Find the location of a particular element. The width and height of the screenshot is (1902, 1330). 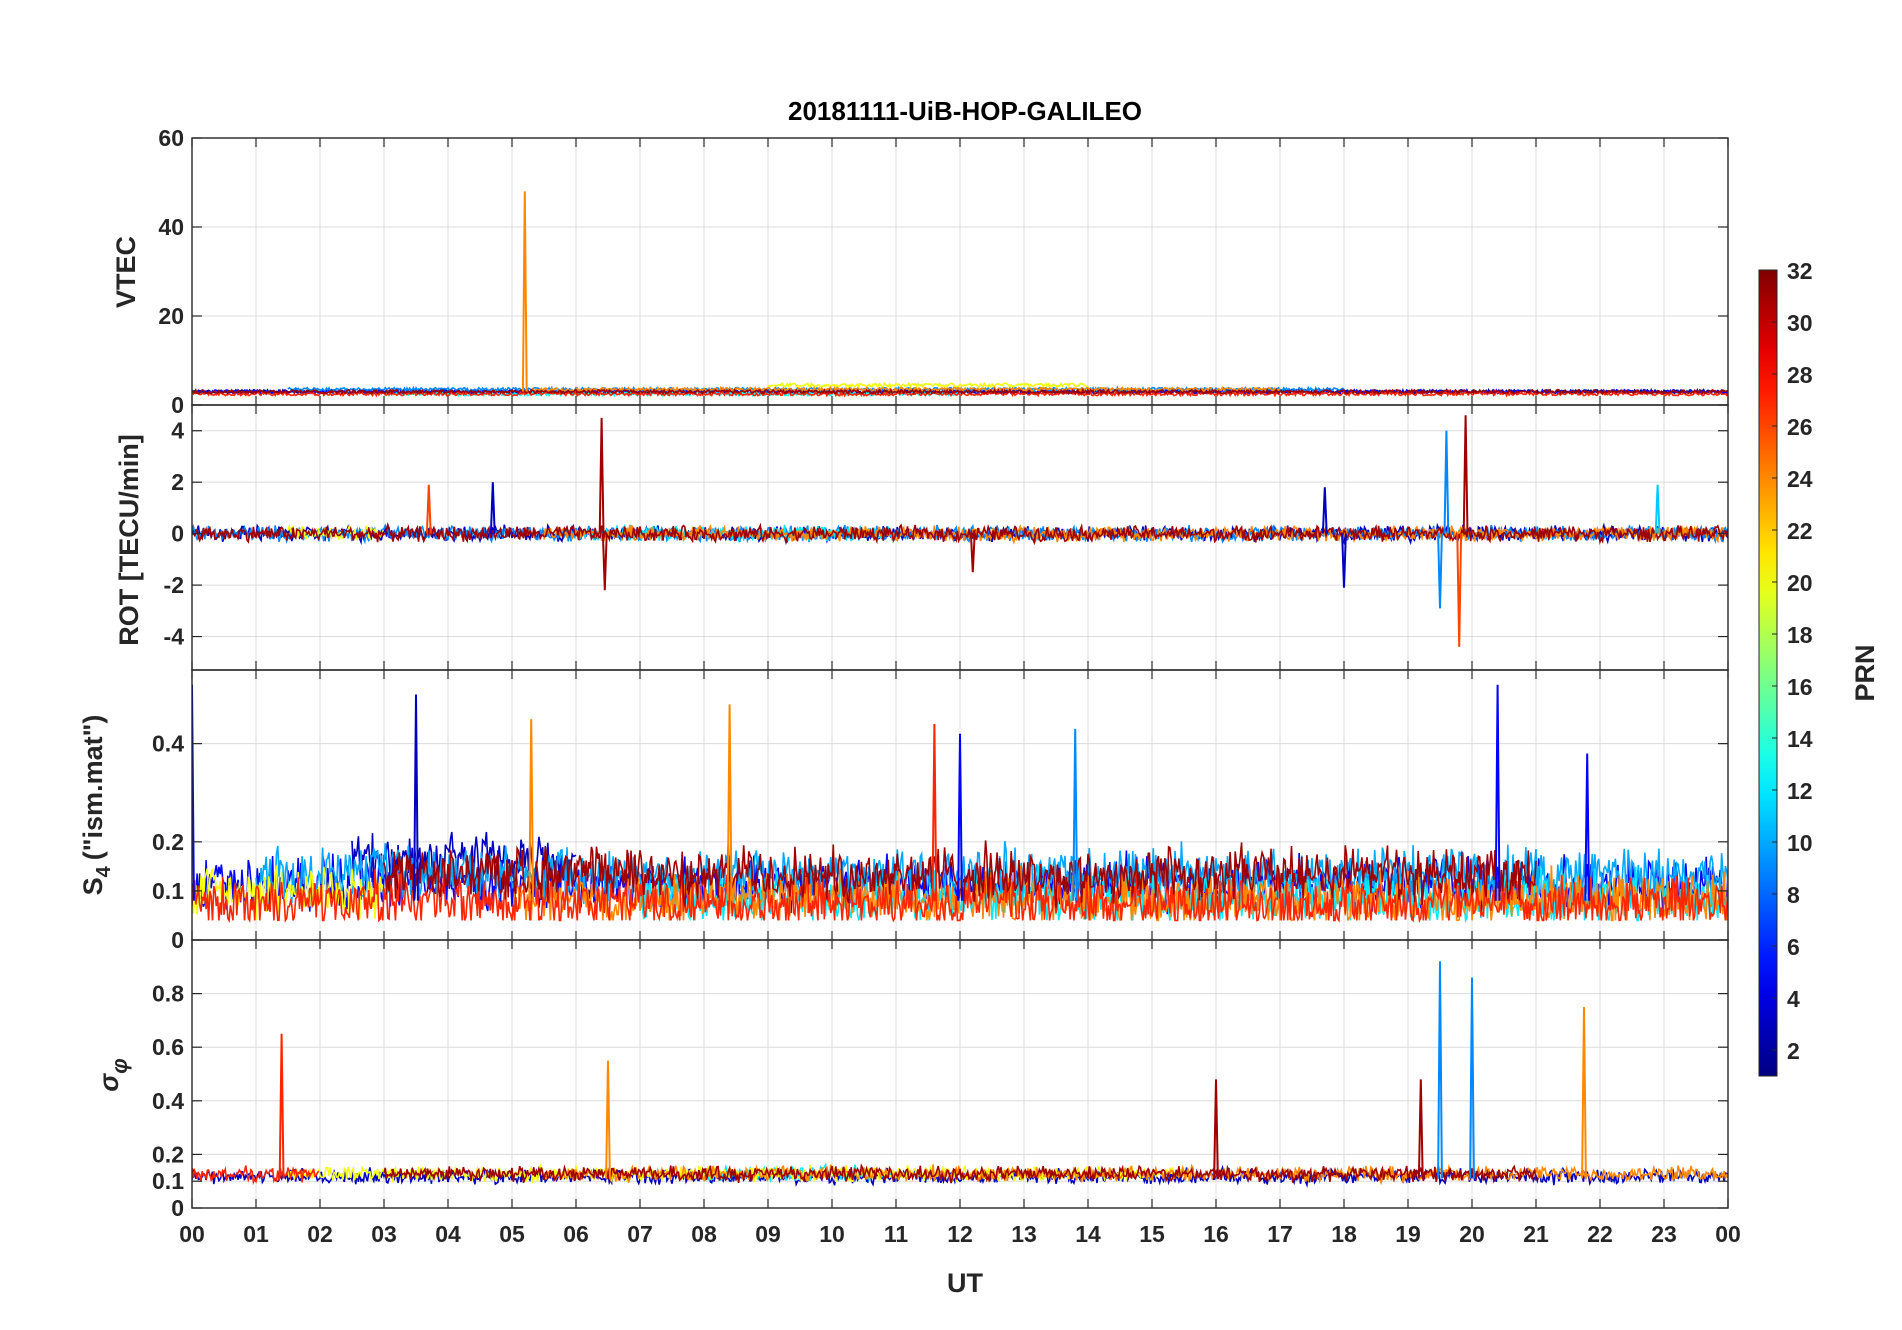

x-tick-label: 14 is located at coordinates (1088, 1234).